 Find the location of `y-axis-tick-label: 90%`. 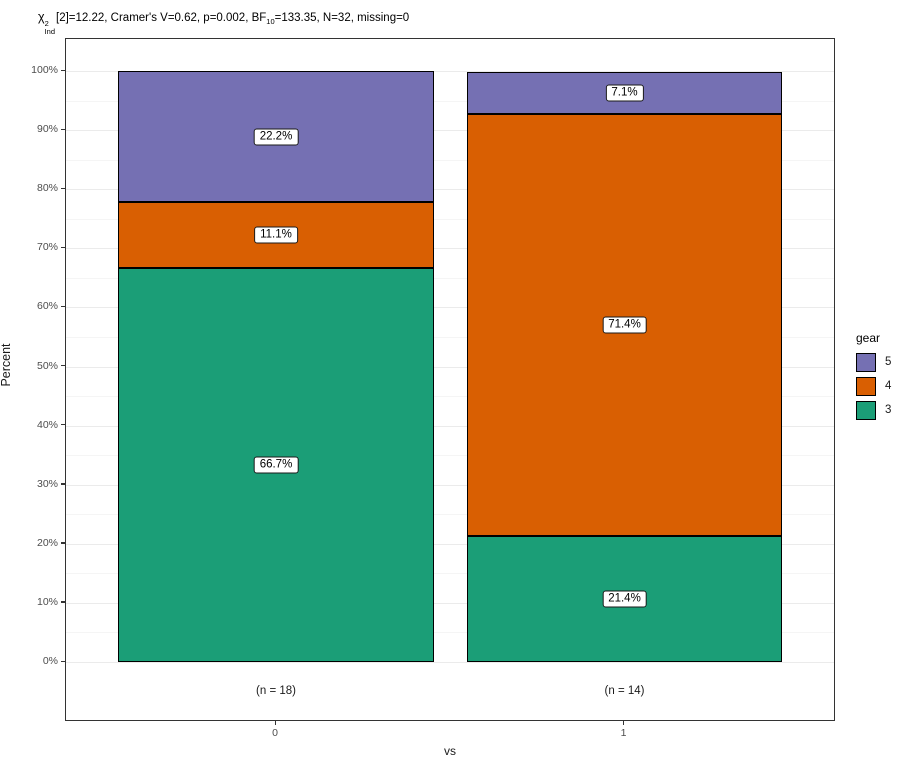

y-axis-tick-label: 90% is located at coordinates (47, 129).